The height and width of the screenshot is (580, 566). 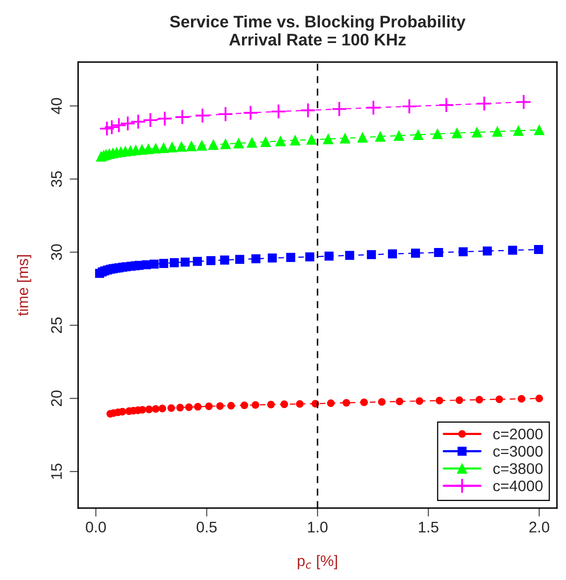 I want to click on x-axis-title: p$_{c}$ [%], so click(x=317, y=562).